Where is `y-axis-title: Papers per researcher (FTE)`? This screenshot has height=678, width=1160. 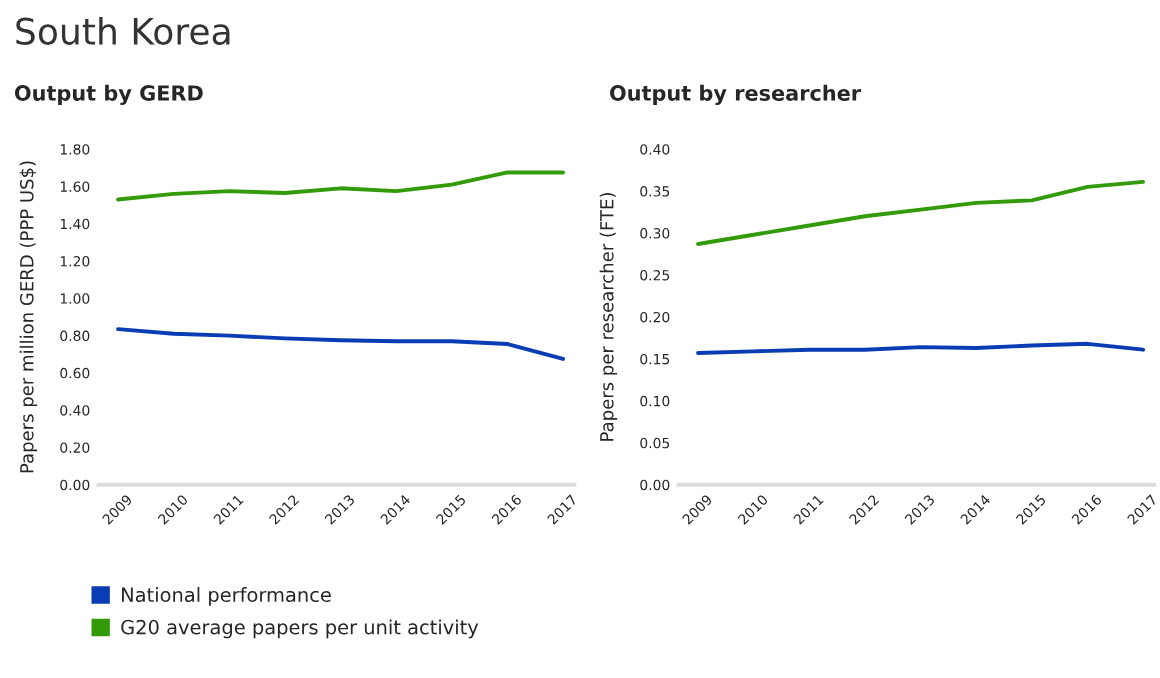 y-axis-title: Papers per researcher (FTE) is located at coordinates (608, 317).